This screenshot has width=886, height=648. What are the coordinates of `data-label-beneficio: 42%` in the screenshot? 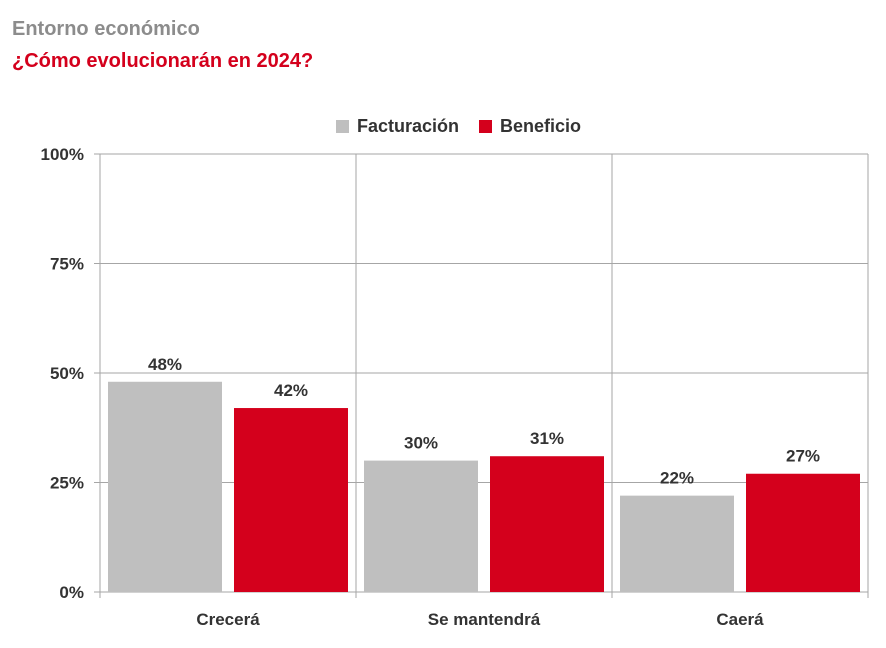 It's located at (291, 390).